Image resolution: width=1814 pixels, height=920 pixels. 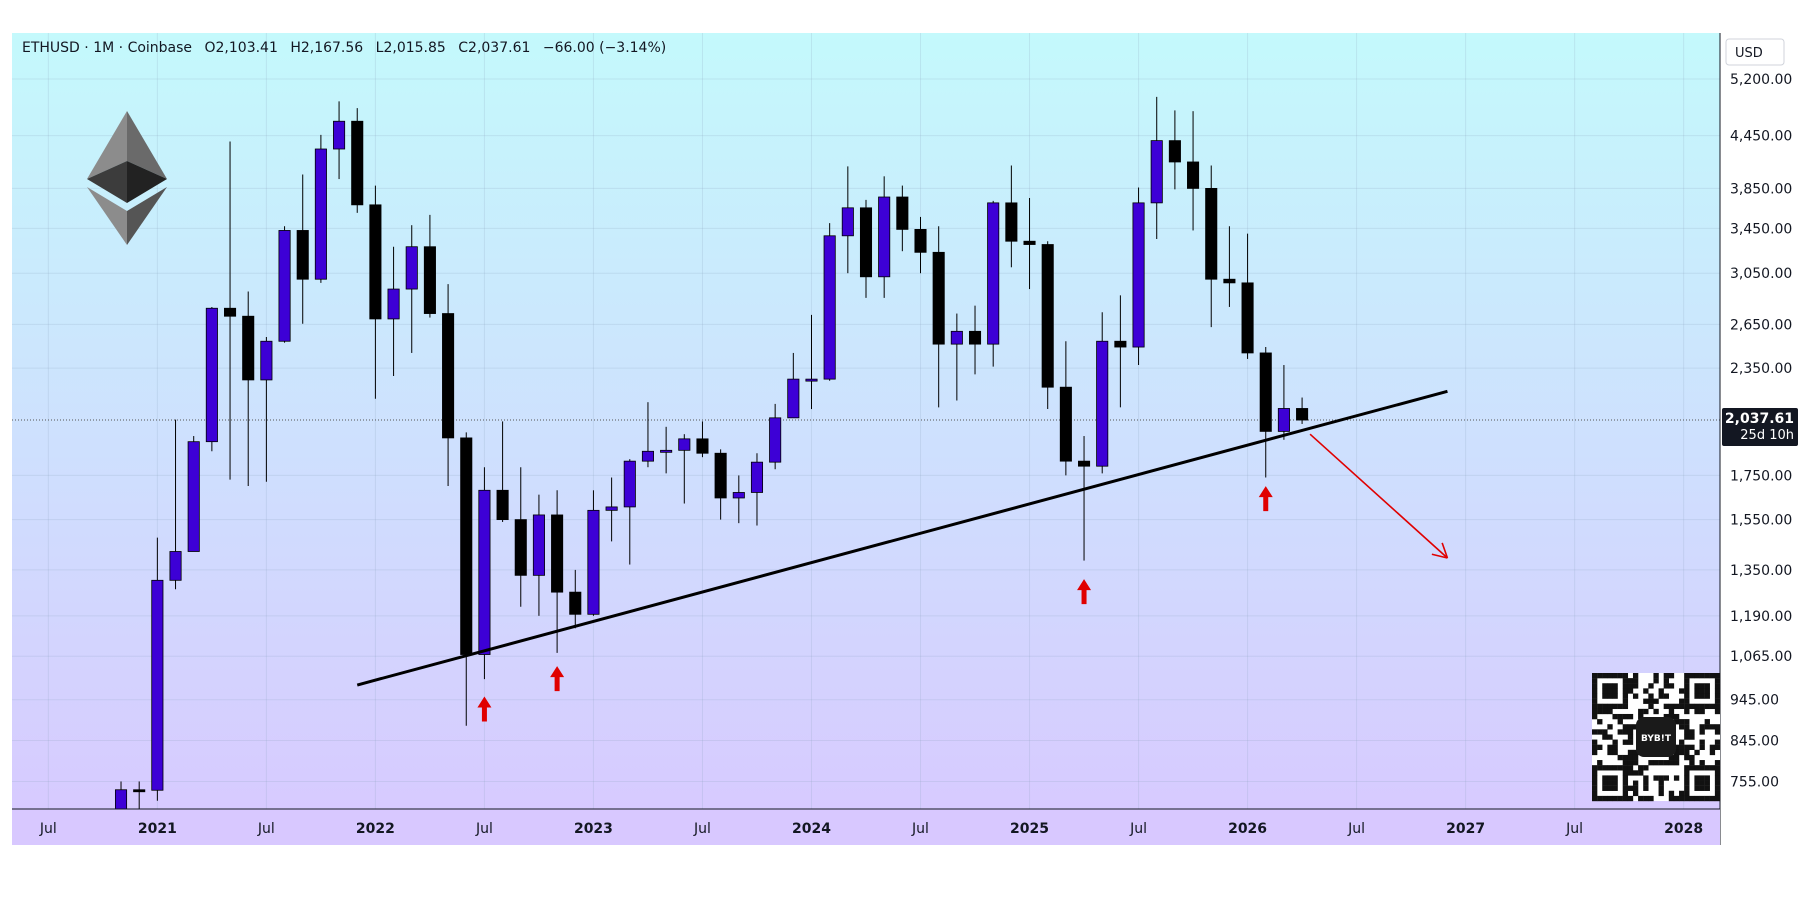 I want to click on change-value: −66.00 (−3.14%), so click(x=604, y=48).